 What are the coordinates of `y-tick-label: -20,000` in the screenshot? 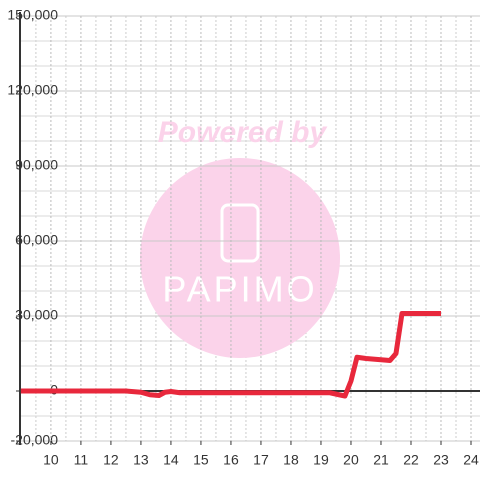 It's located at (35, 440).